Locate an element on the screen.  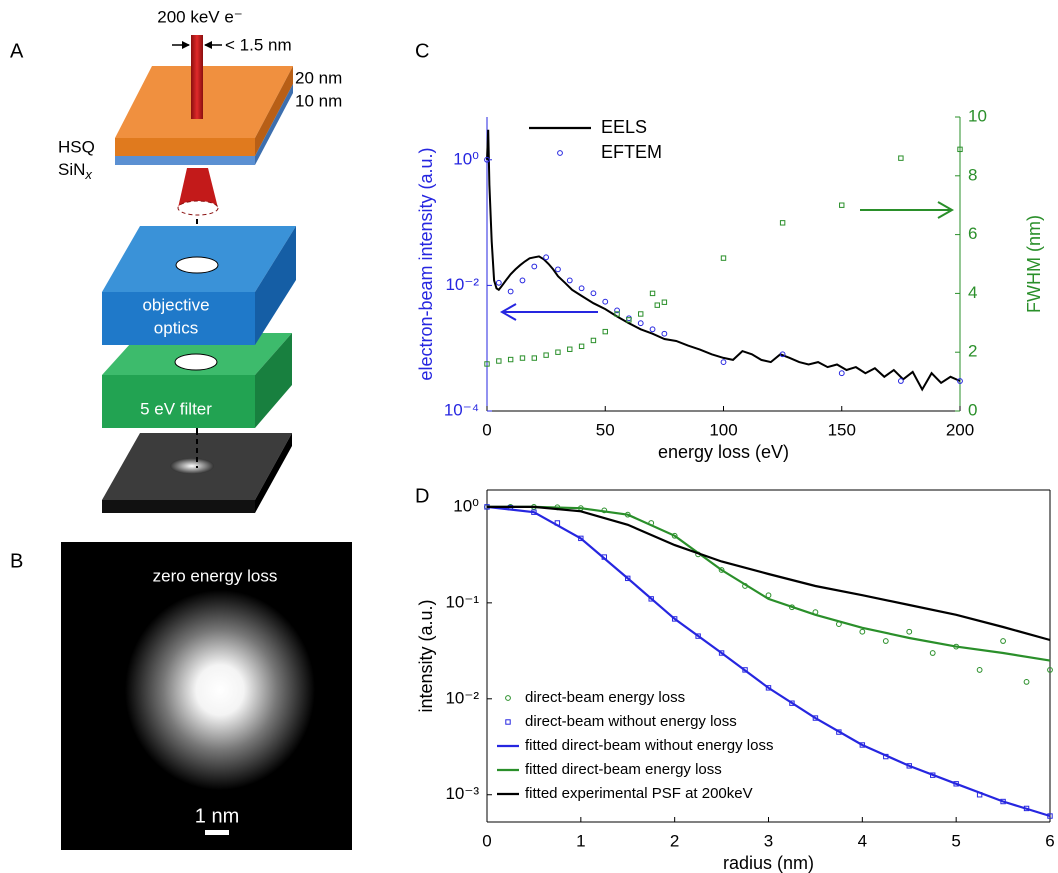
layer-label: 10 nm is located at coordinates (318, 100).